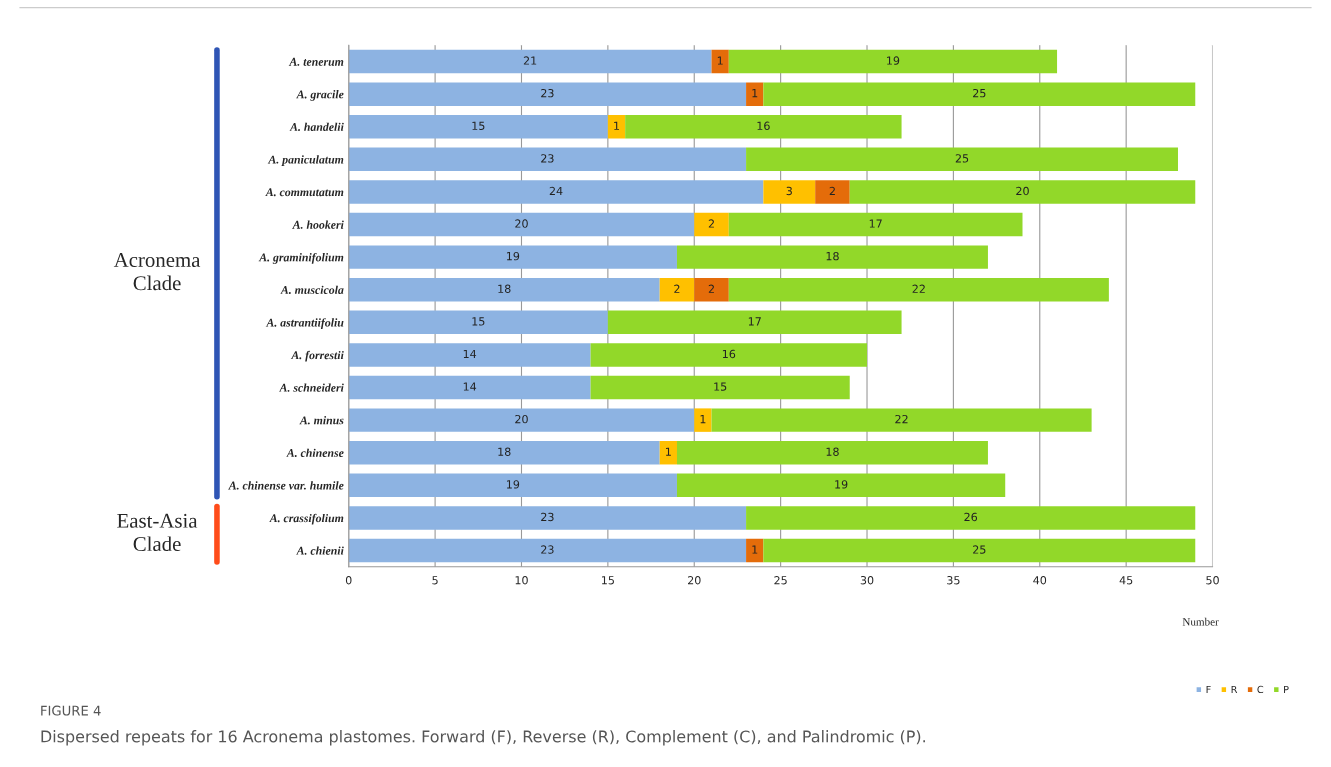 This screenshot has width=1331, height=767. I want to click on y-tick-label: A. graminifolium, so click(301, 258).